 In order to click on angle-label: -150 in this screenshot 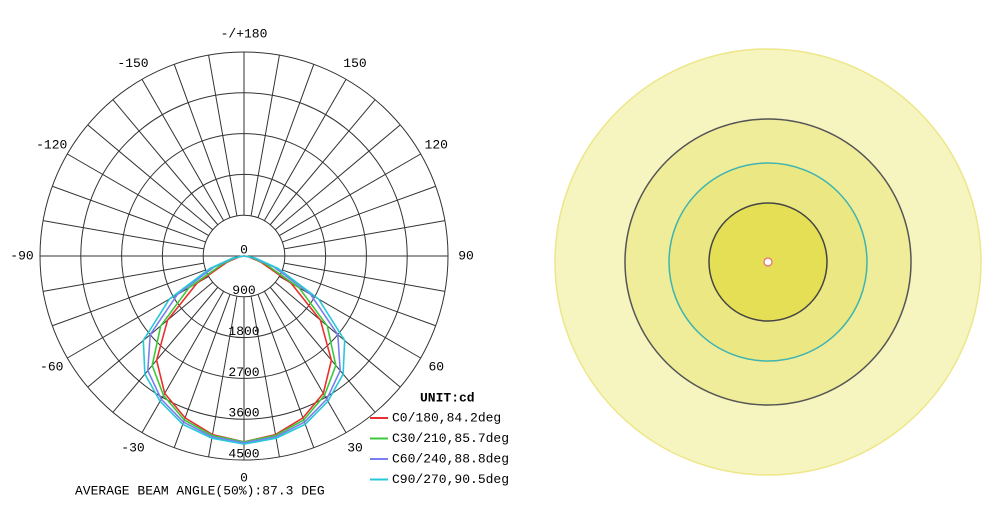, I will do `click(132, 63)`.